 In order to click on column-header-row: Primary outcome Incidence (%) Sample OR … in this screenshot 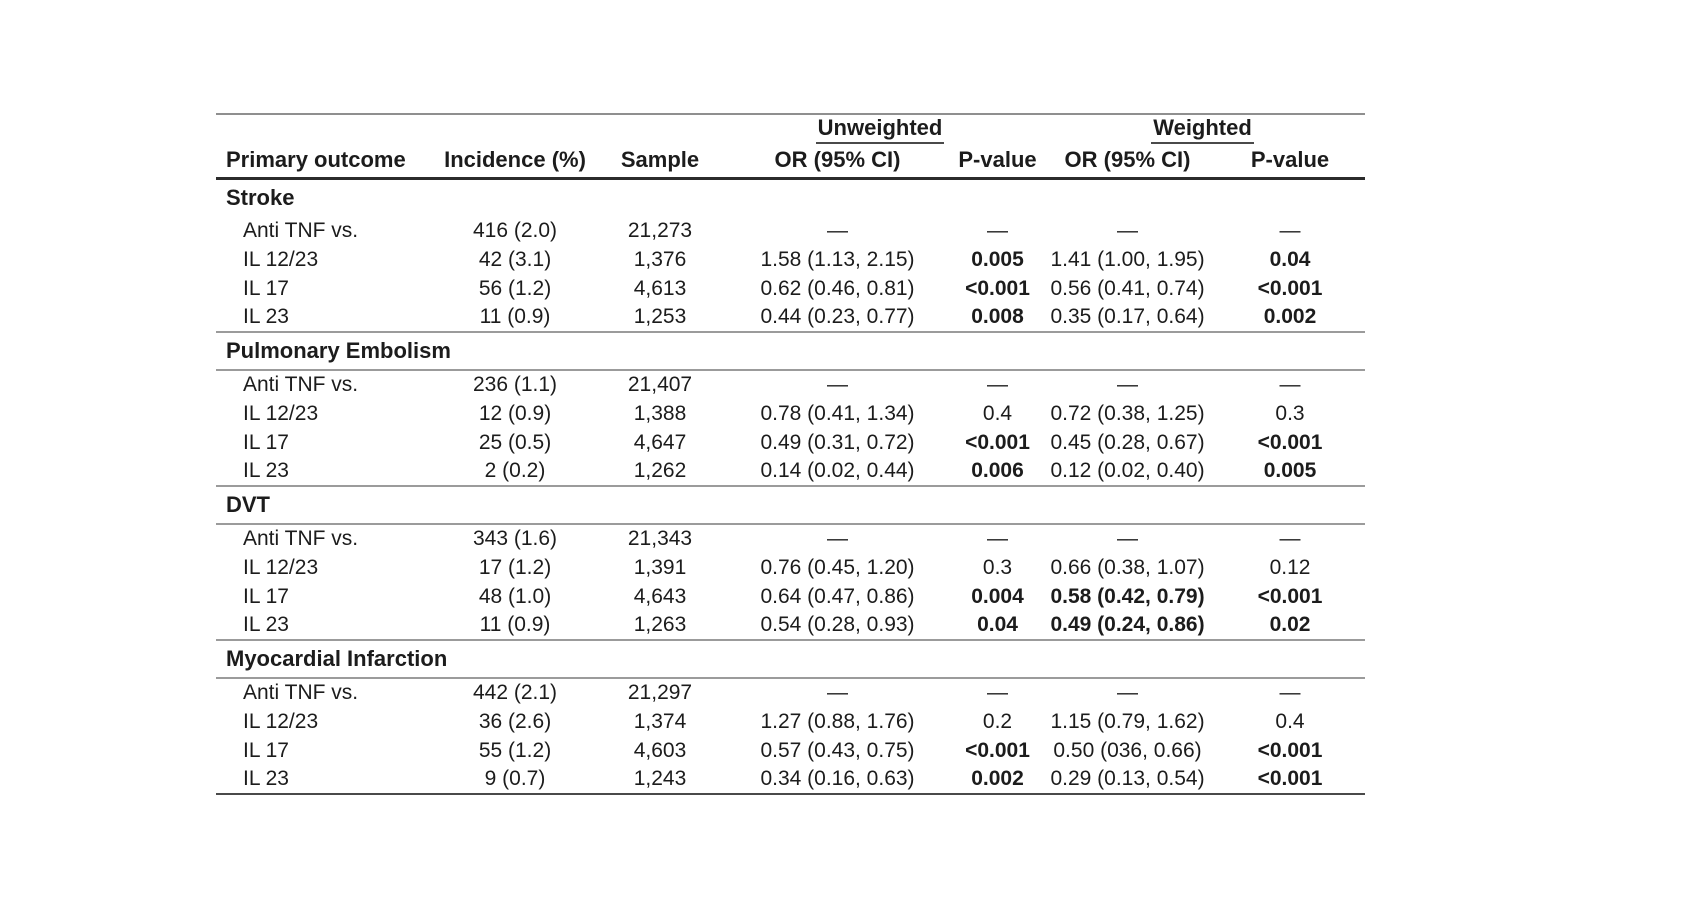, I will do `click(791, 161)`.